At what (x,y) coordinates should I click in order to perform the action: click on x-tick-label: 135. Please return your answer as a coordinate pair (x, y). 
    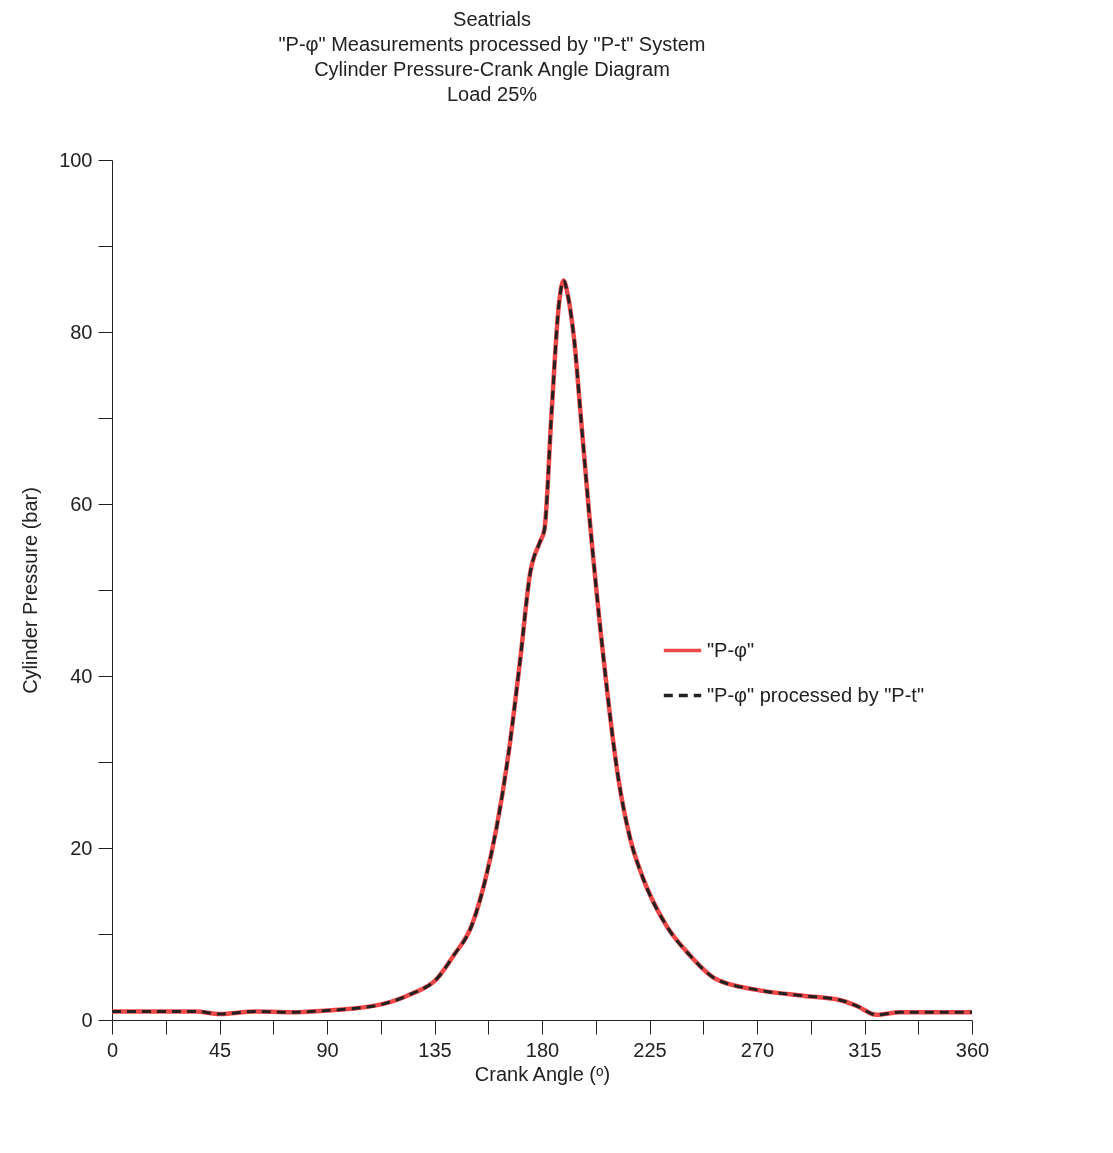
    Looking at the image, I should click on (435, 1049).